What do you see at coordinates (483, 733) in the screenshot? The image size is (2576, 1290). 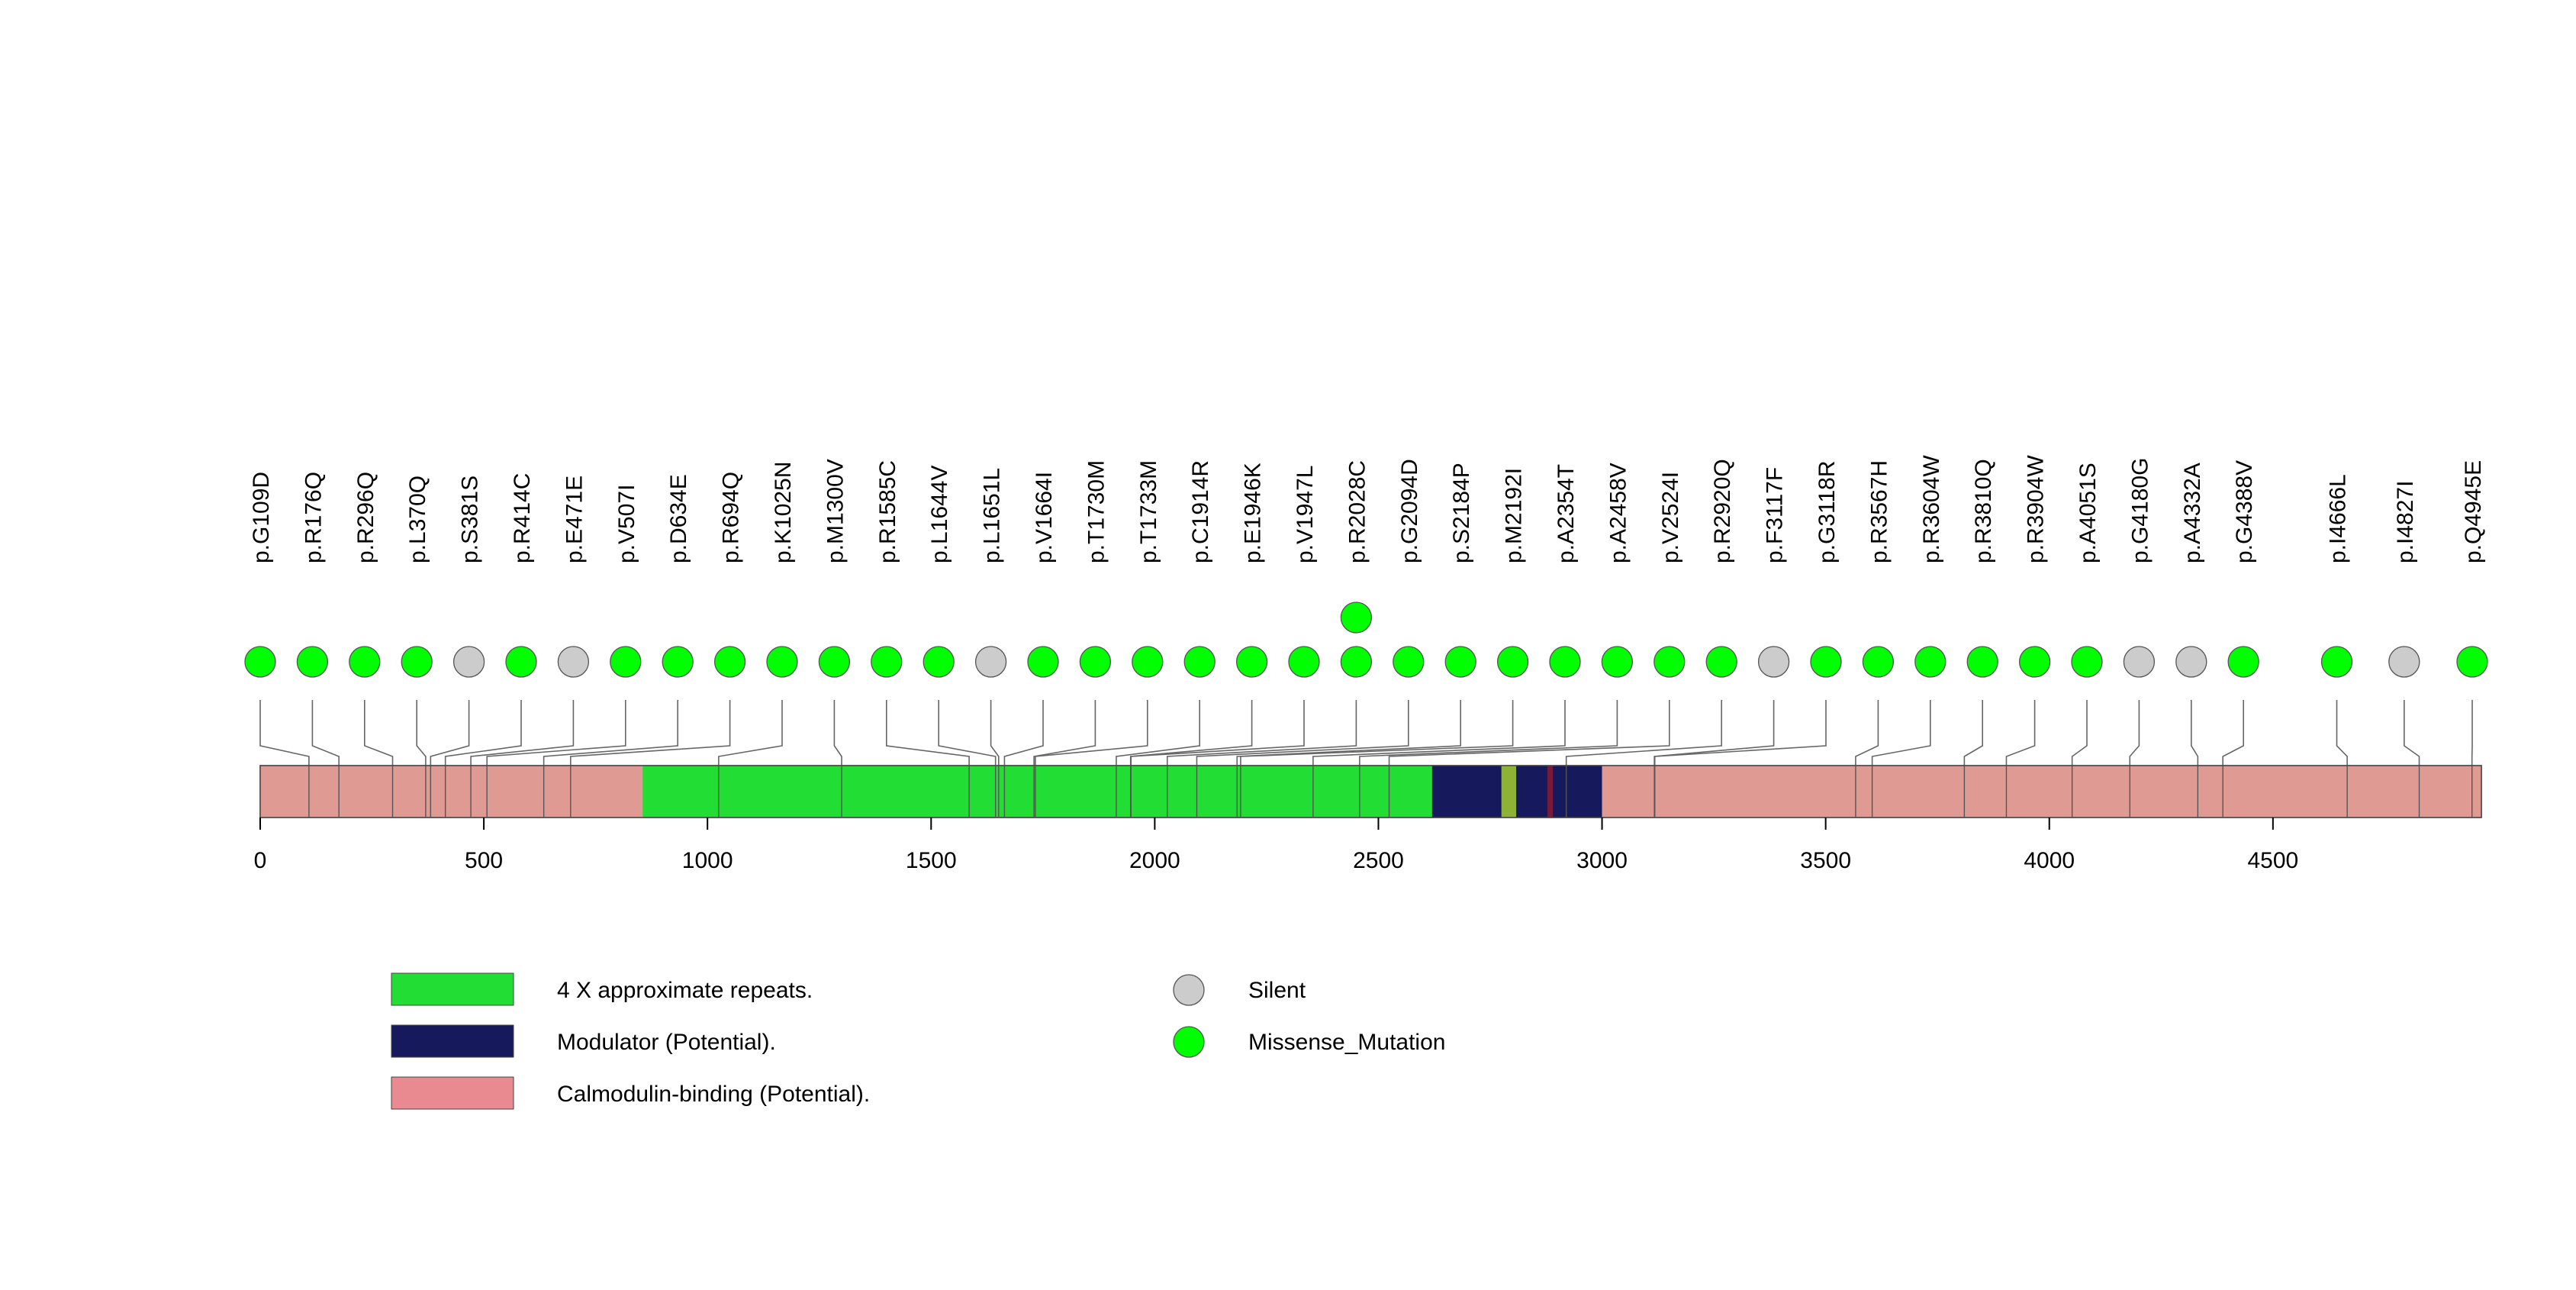 I see `connector-p-r414c` at bounding box center [483, 733].